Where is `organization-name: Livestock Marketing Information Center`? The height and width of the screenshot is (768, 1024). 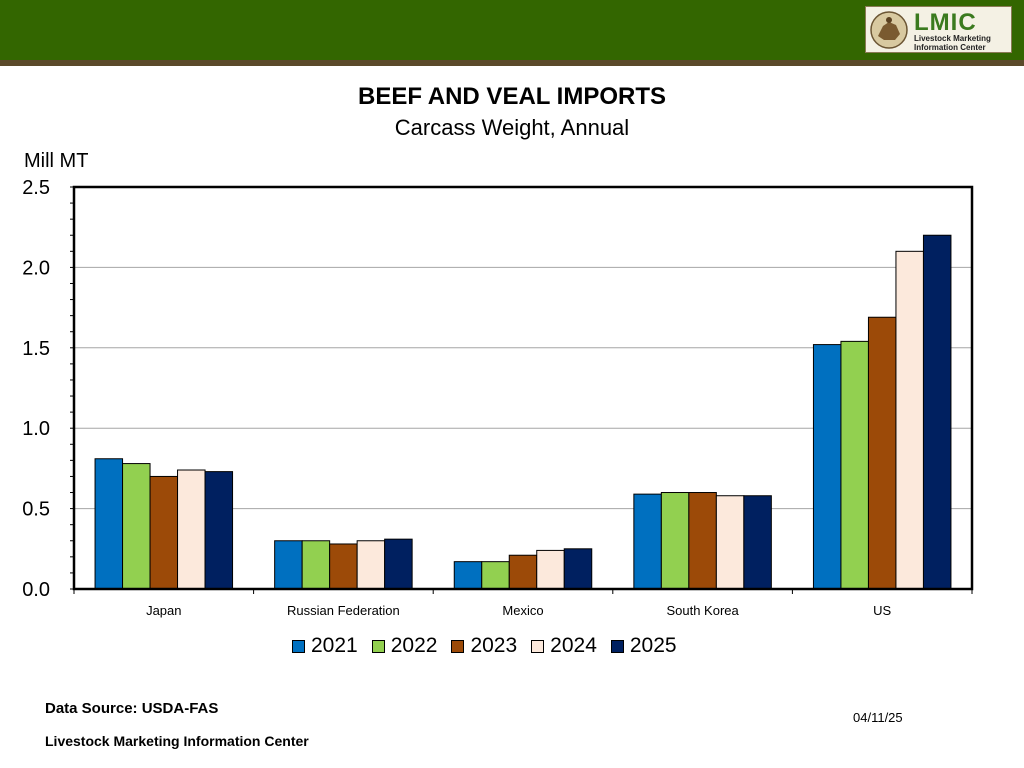 organization-name: Livestock Marketing Information Center is located at coordinates (177, 741).